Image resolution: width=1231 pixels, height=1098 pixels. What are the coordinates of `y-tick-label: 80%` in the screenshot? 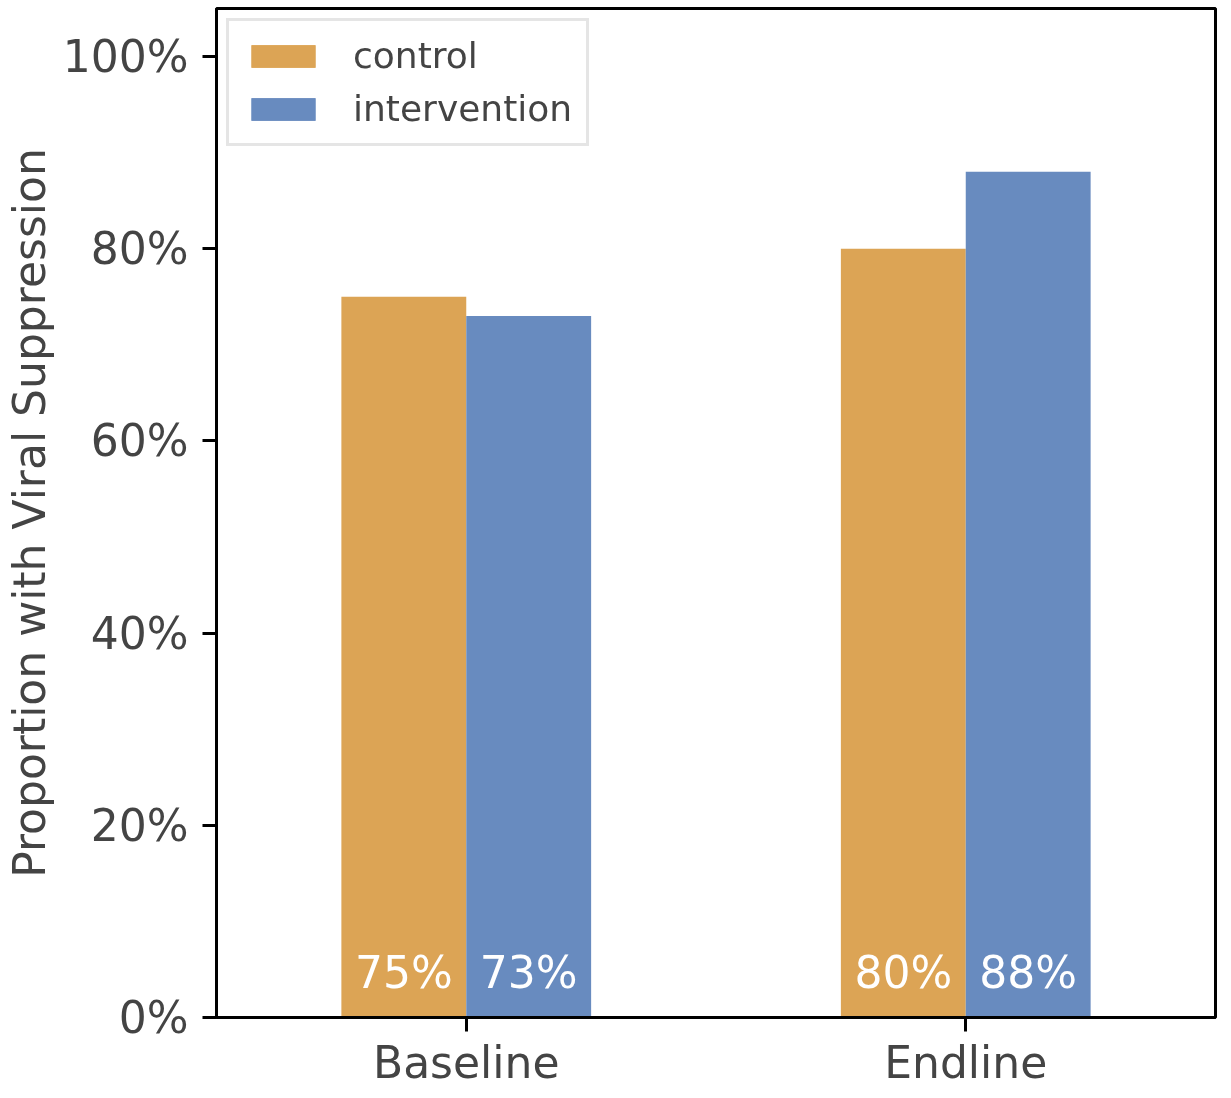 It's located at (139, 249).